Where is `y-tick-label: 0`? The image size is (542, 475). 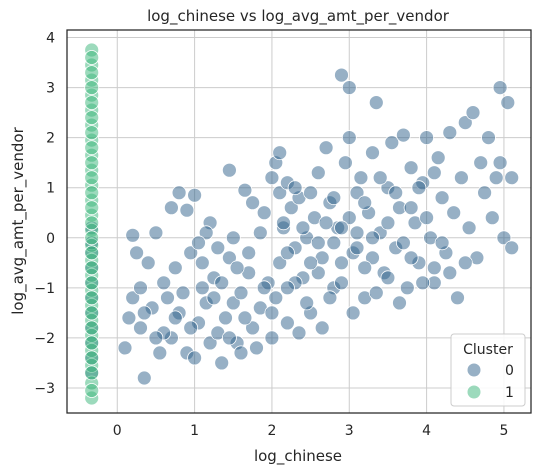
y-tick-label: 0 is located at coordinates (50, 239).